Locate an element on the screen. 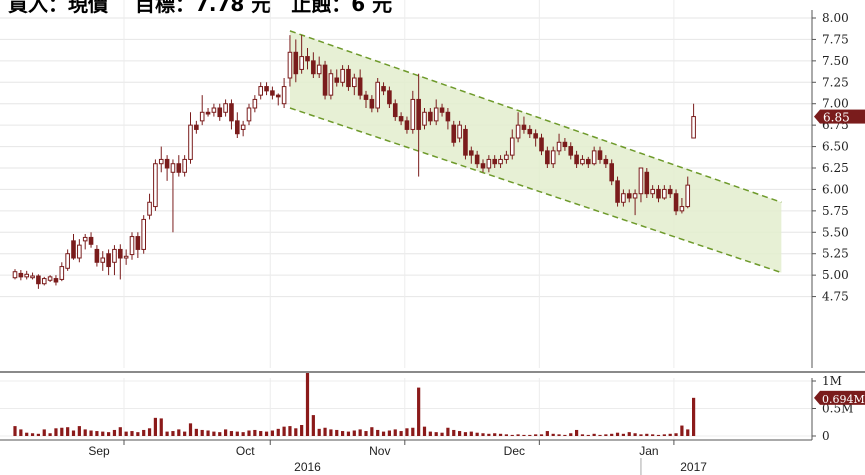 Image resolution: width=865 pixels, height=475 pixels. price-tick-label: 6.50 is located at coordinates (835, 147).